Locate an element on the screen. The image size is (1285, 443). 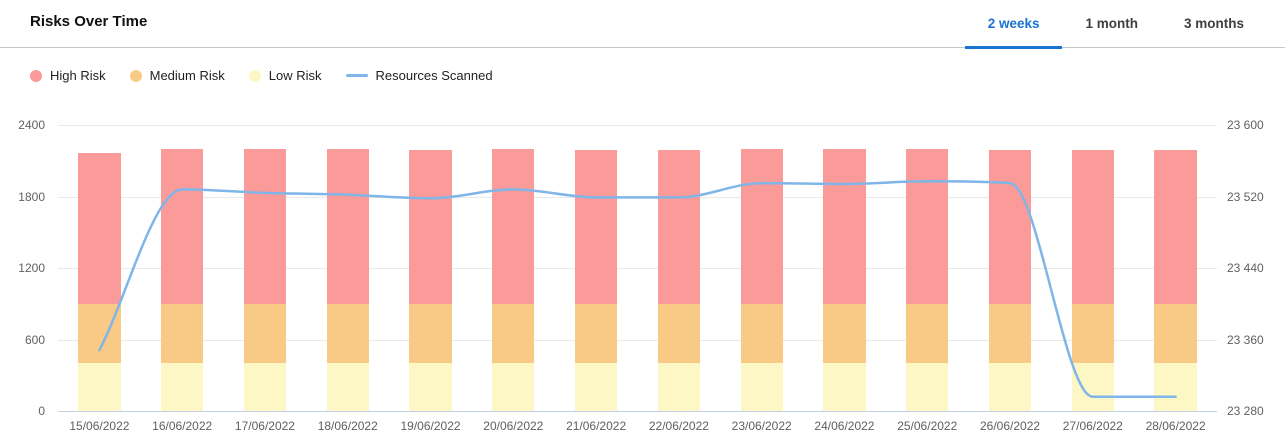
page-title: Risks Over Time is located at coordinates (89, 21).